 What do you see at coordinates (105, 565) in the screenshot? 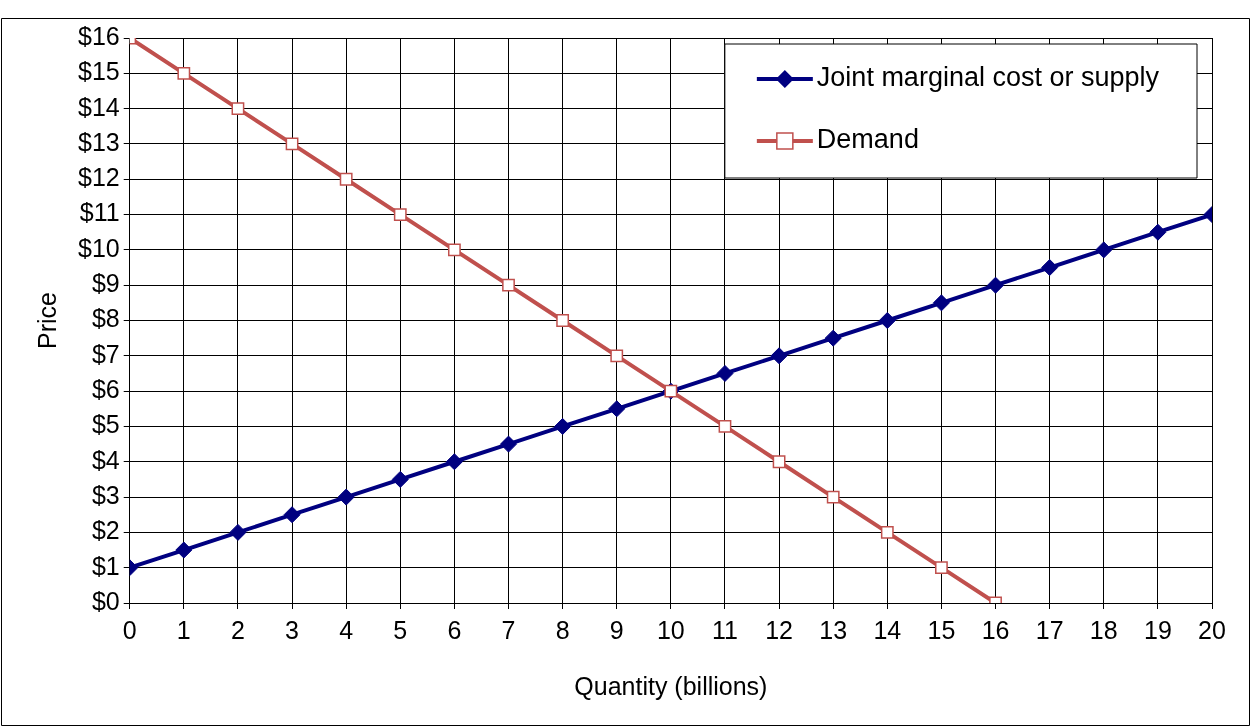
I see `y-tick-label: $1` at bounding box center [105, 565].